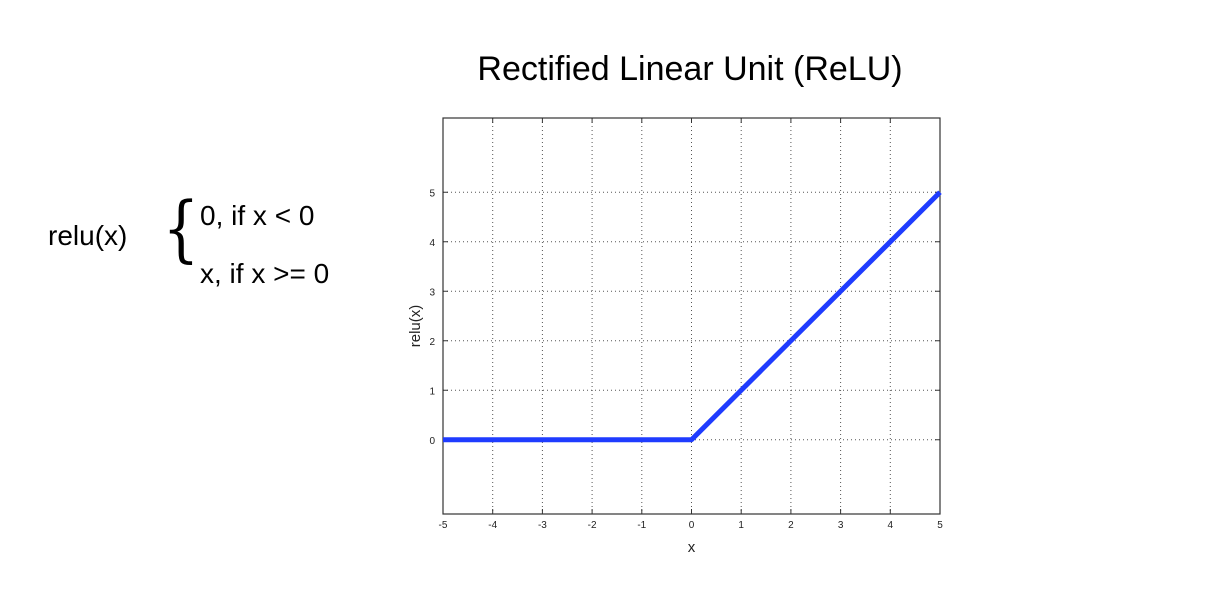 This screenshot has width=1210, height=602. What do you see at coordinates (741, 525) in the screenshot?
I see `x-tick-label: 1` at bounding box center [741, 525].